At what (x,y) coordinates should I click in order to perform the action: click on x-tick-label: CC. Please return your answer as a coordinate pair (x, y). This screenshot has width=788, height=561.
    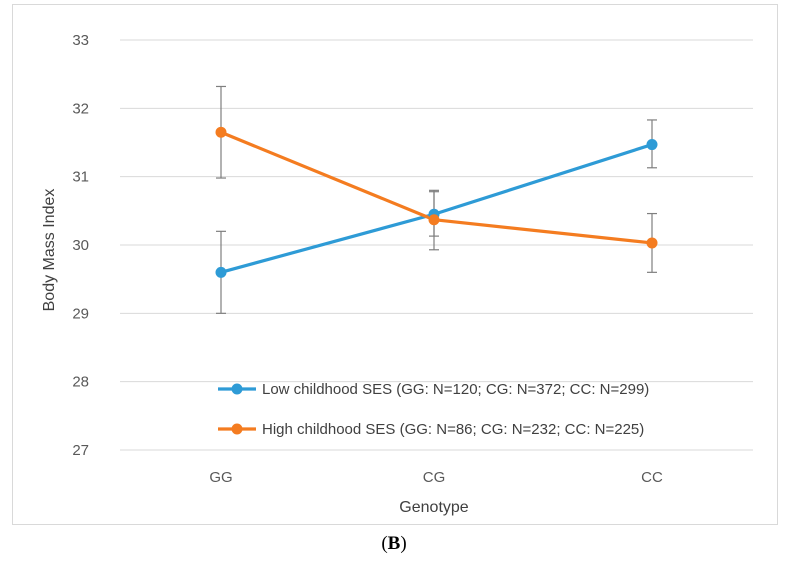
    Looking at the image, I should click on (652, 477).